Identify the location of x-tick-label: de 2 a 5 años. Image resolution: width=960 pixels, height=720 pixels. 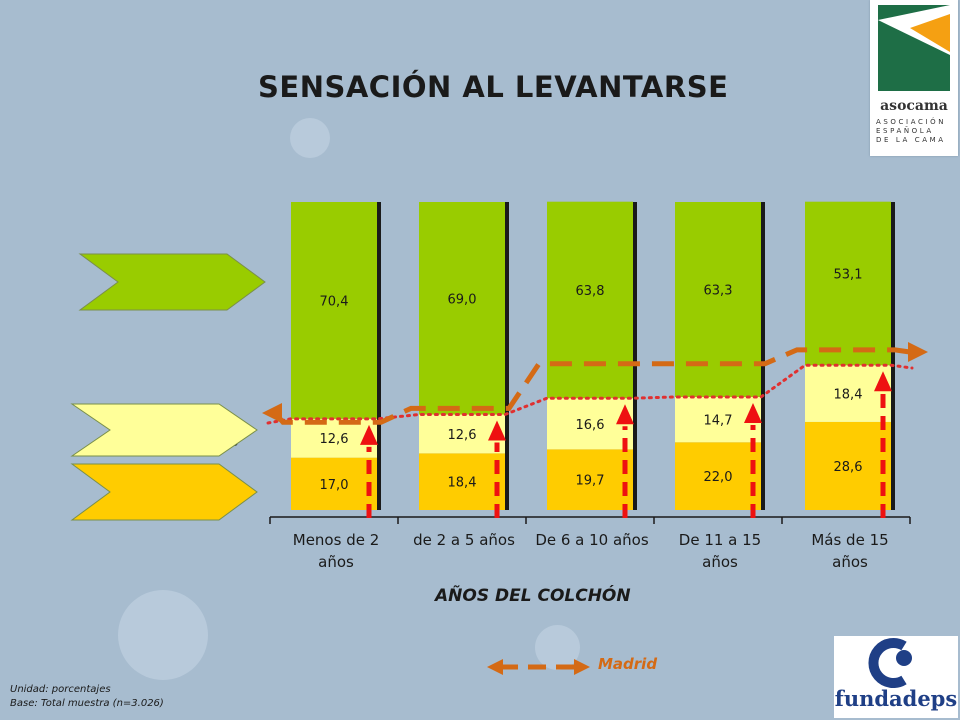
(464, 540).